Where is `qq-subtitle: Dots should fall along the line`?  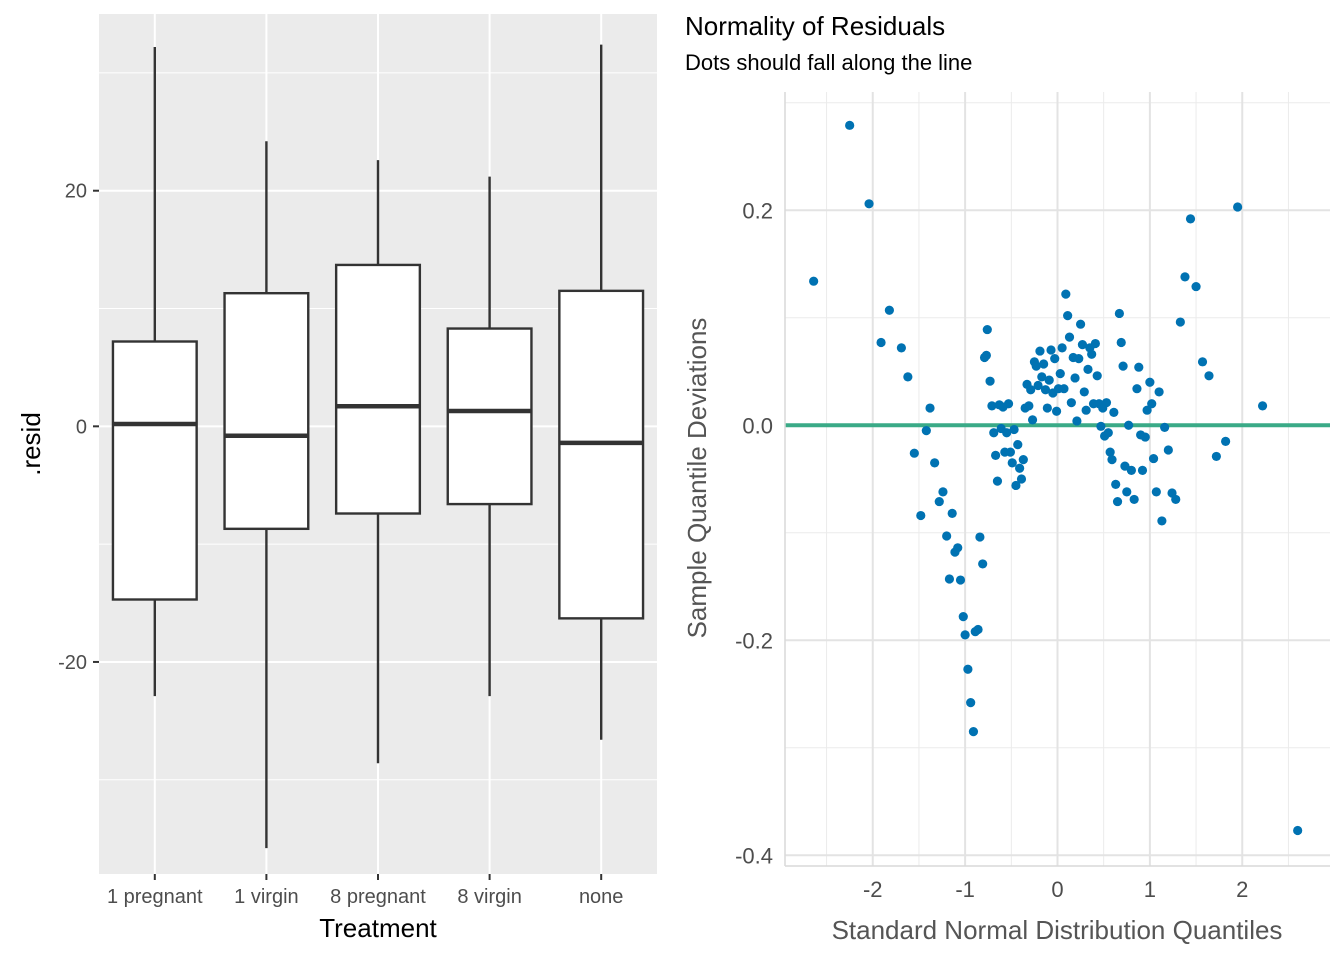 qq-subtitle: Dots should fall along the line is located at coordinates (828, 62).